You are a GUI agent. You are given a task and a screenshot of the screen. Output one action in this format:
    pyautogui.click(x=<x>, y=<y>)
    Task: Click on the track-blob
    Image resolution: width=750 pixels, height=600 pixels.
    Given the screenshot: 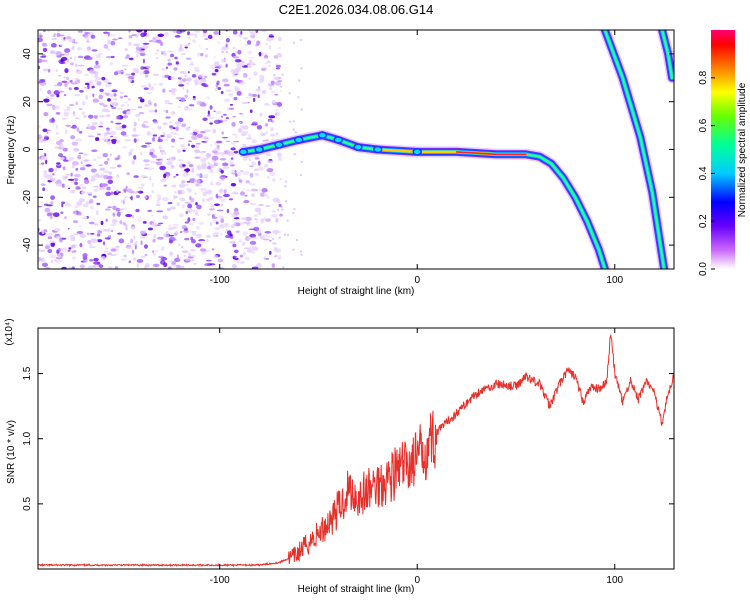 What is the action you would take?
    pyautogui.click(x=279, y=144)
    